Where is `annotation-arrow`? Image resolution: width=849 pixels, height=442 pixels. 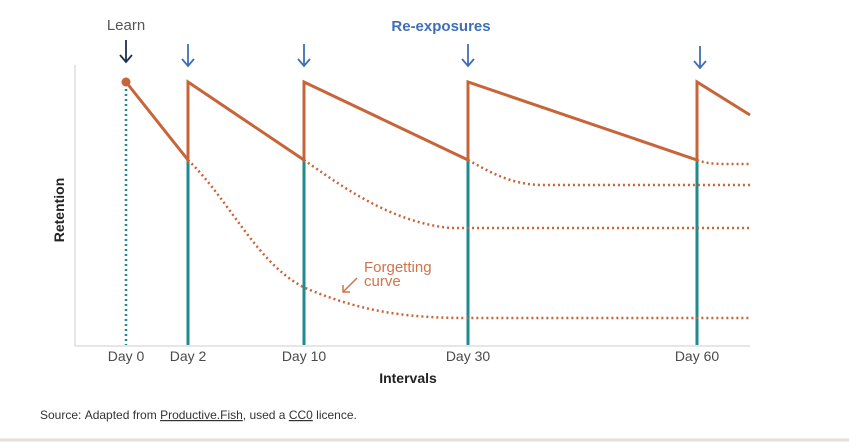
annotation-arrow is located at coordinates (350, 285).